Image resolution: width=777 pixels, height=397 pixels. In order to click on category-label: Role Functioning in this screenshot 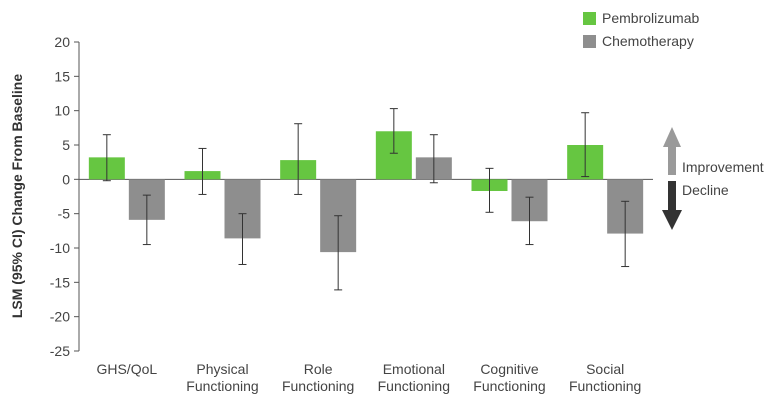, I will do `click(318, 377)`.